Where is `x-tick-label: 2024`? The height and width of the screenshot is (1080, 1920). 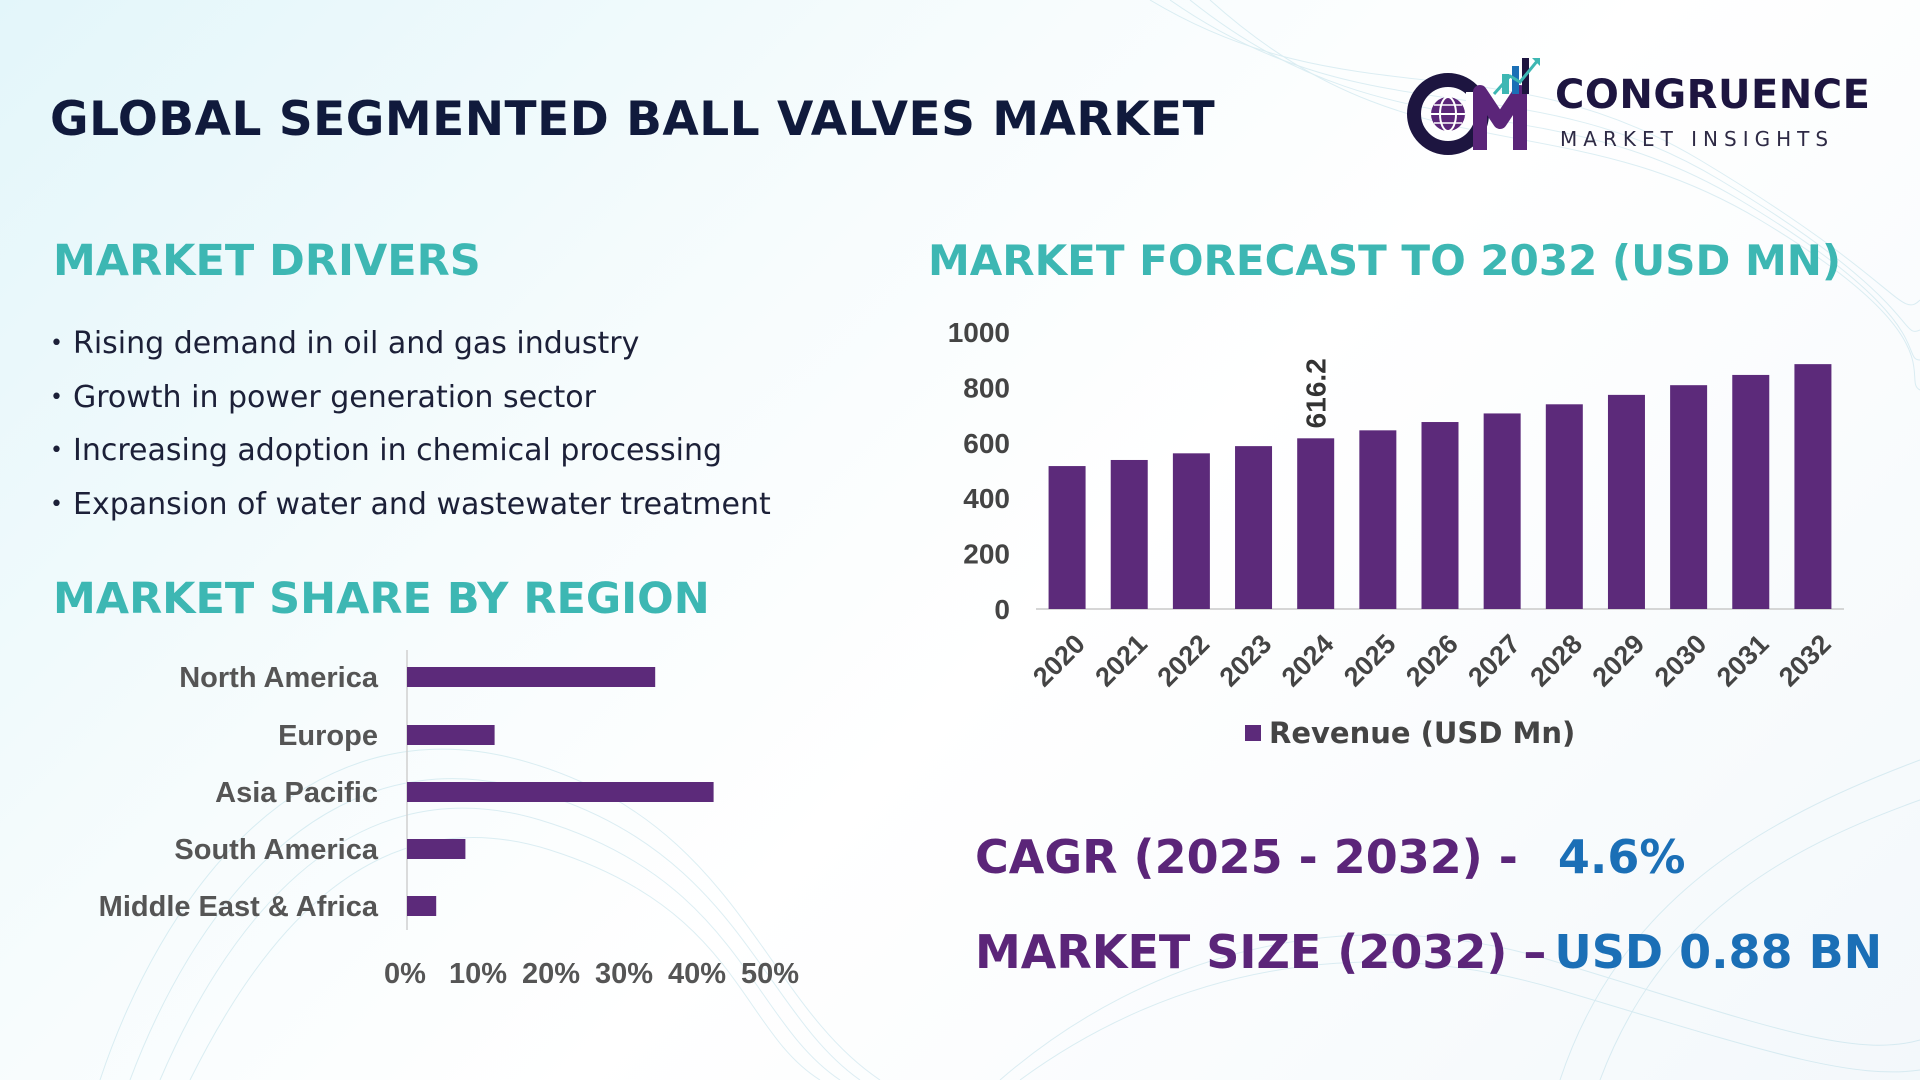 x-tick-label: 2024 is located at coordinates (1308, 661).